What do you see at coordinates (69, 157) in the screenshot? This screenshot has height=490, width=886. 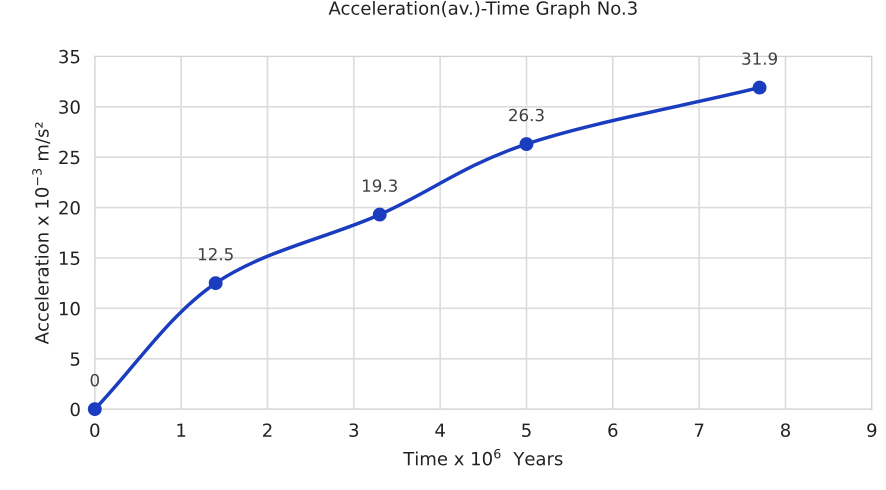 I see `y-tick-label: 25` at bounding box center [69, 157].